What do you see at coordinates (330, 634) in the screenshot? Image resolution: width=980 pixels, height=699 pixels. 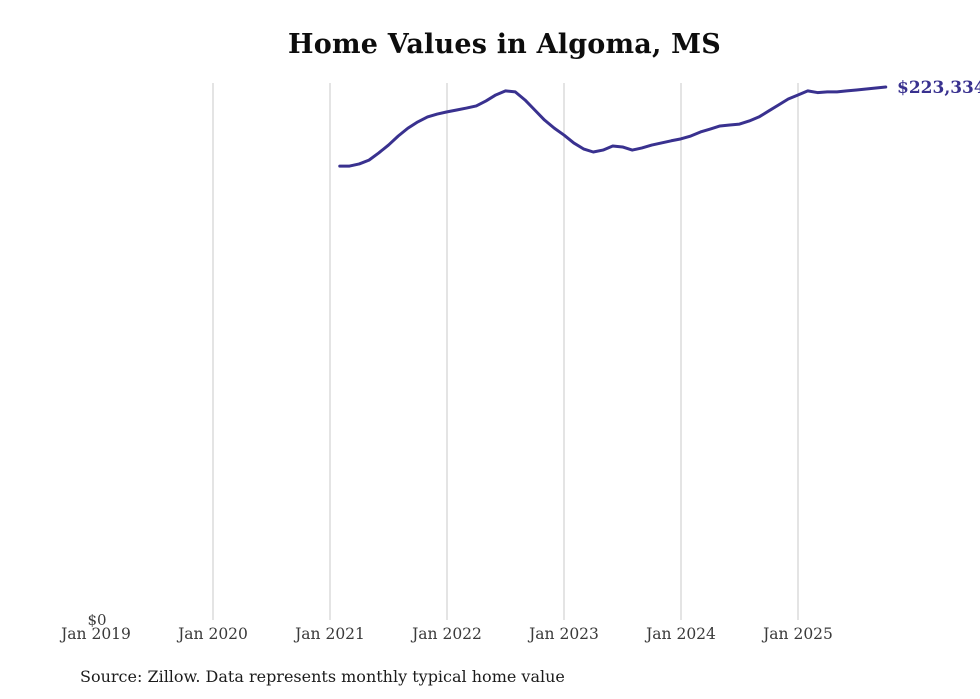 I see `x-axis-label-jan-2021: Jan 2021` at bounding box center [330, 634].